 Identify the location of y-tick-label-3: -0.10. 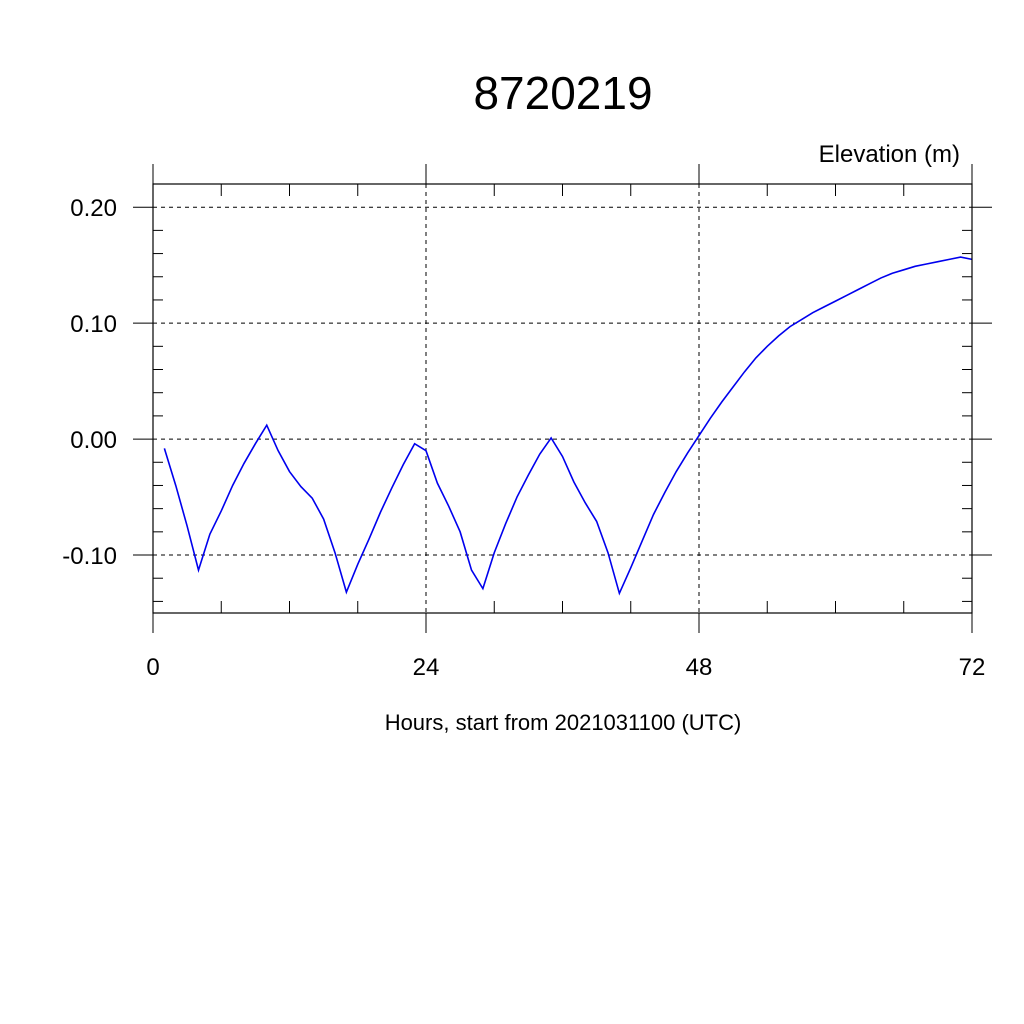
(89, 556).